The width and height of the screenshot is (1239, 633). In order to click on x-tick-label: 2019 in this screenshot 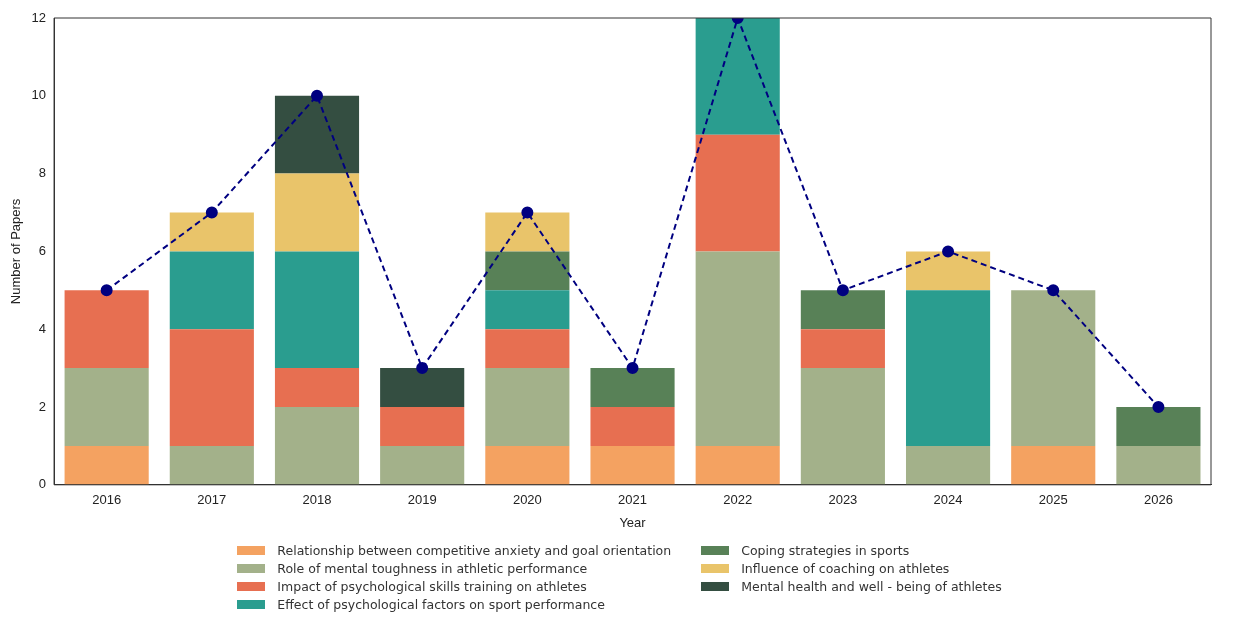, I will do `click(422, 500)`.